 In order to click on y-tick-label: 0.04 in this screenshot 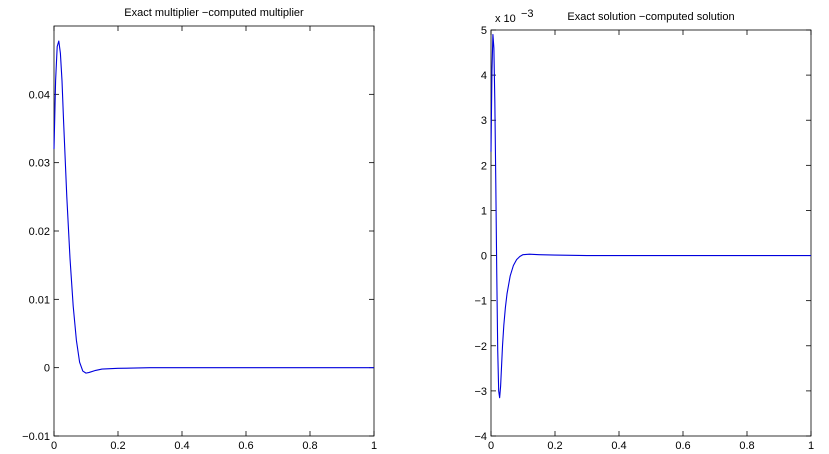, I will do `click(39, 95)`.